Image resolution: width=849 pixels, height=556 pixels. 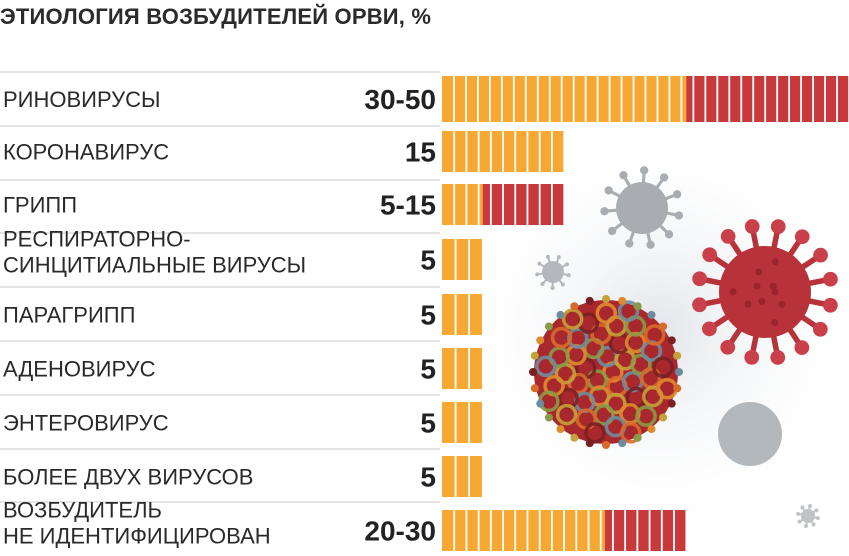 What do you see at coordinates (69, 315) in the screenshot?
I see `category-label: ПАРАГРИПП` at bounding box center [69, 315].